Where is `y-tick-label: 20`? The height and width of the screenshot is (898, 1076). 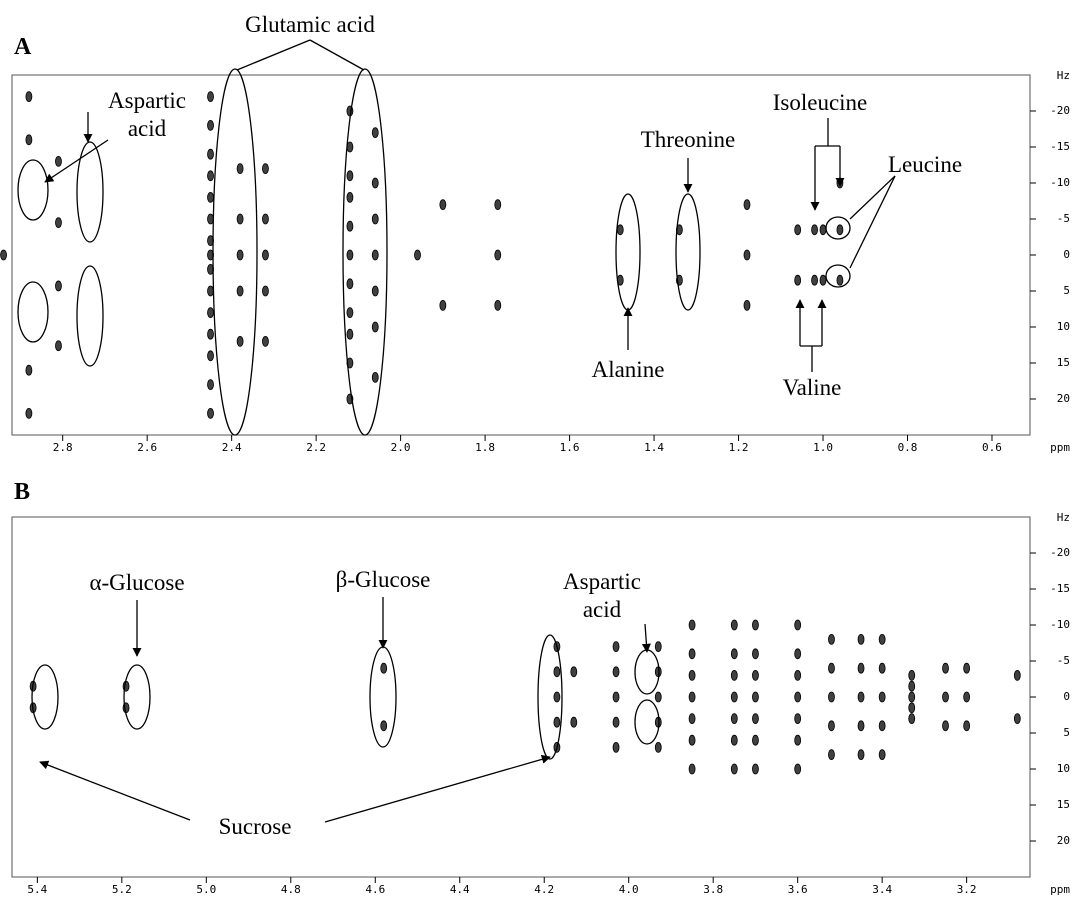 y-tick-label: 20 is located at coordinates (1063, 840).